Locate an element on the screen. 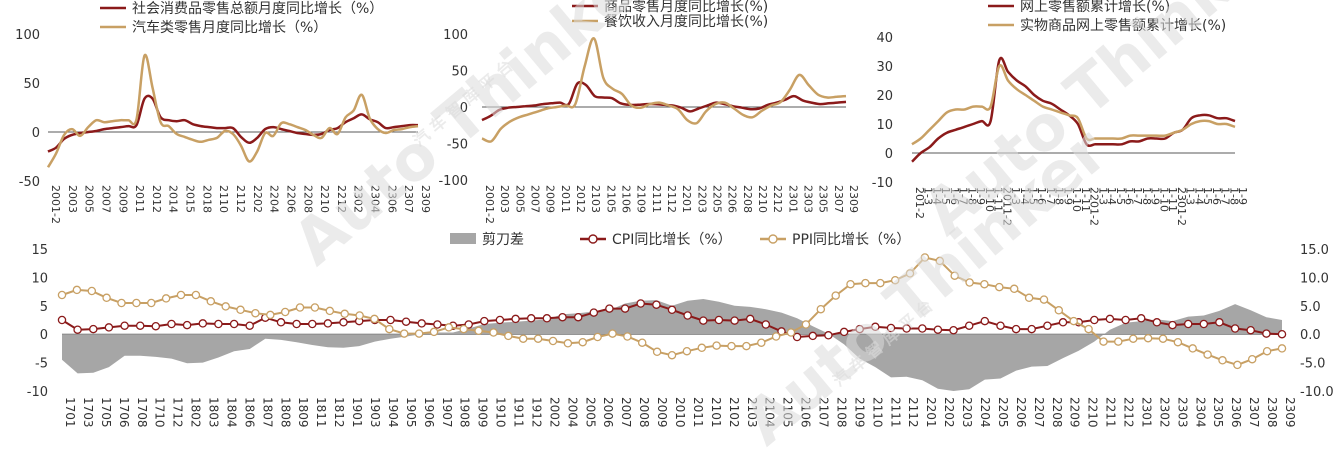  c3-ytick-1: 0 is located at coordinates (889, 154).